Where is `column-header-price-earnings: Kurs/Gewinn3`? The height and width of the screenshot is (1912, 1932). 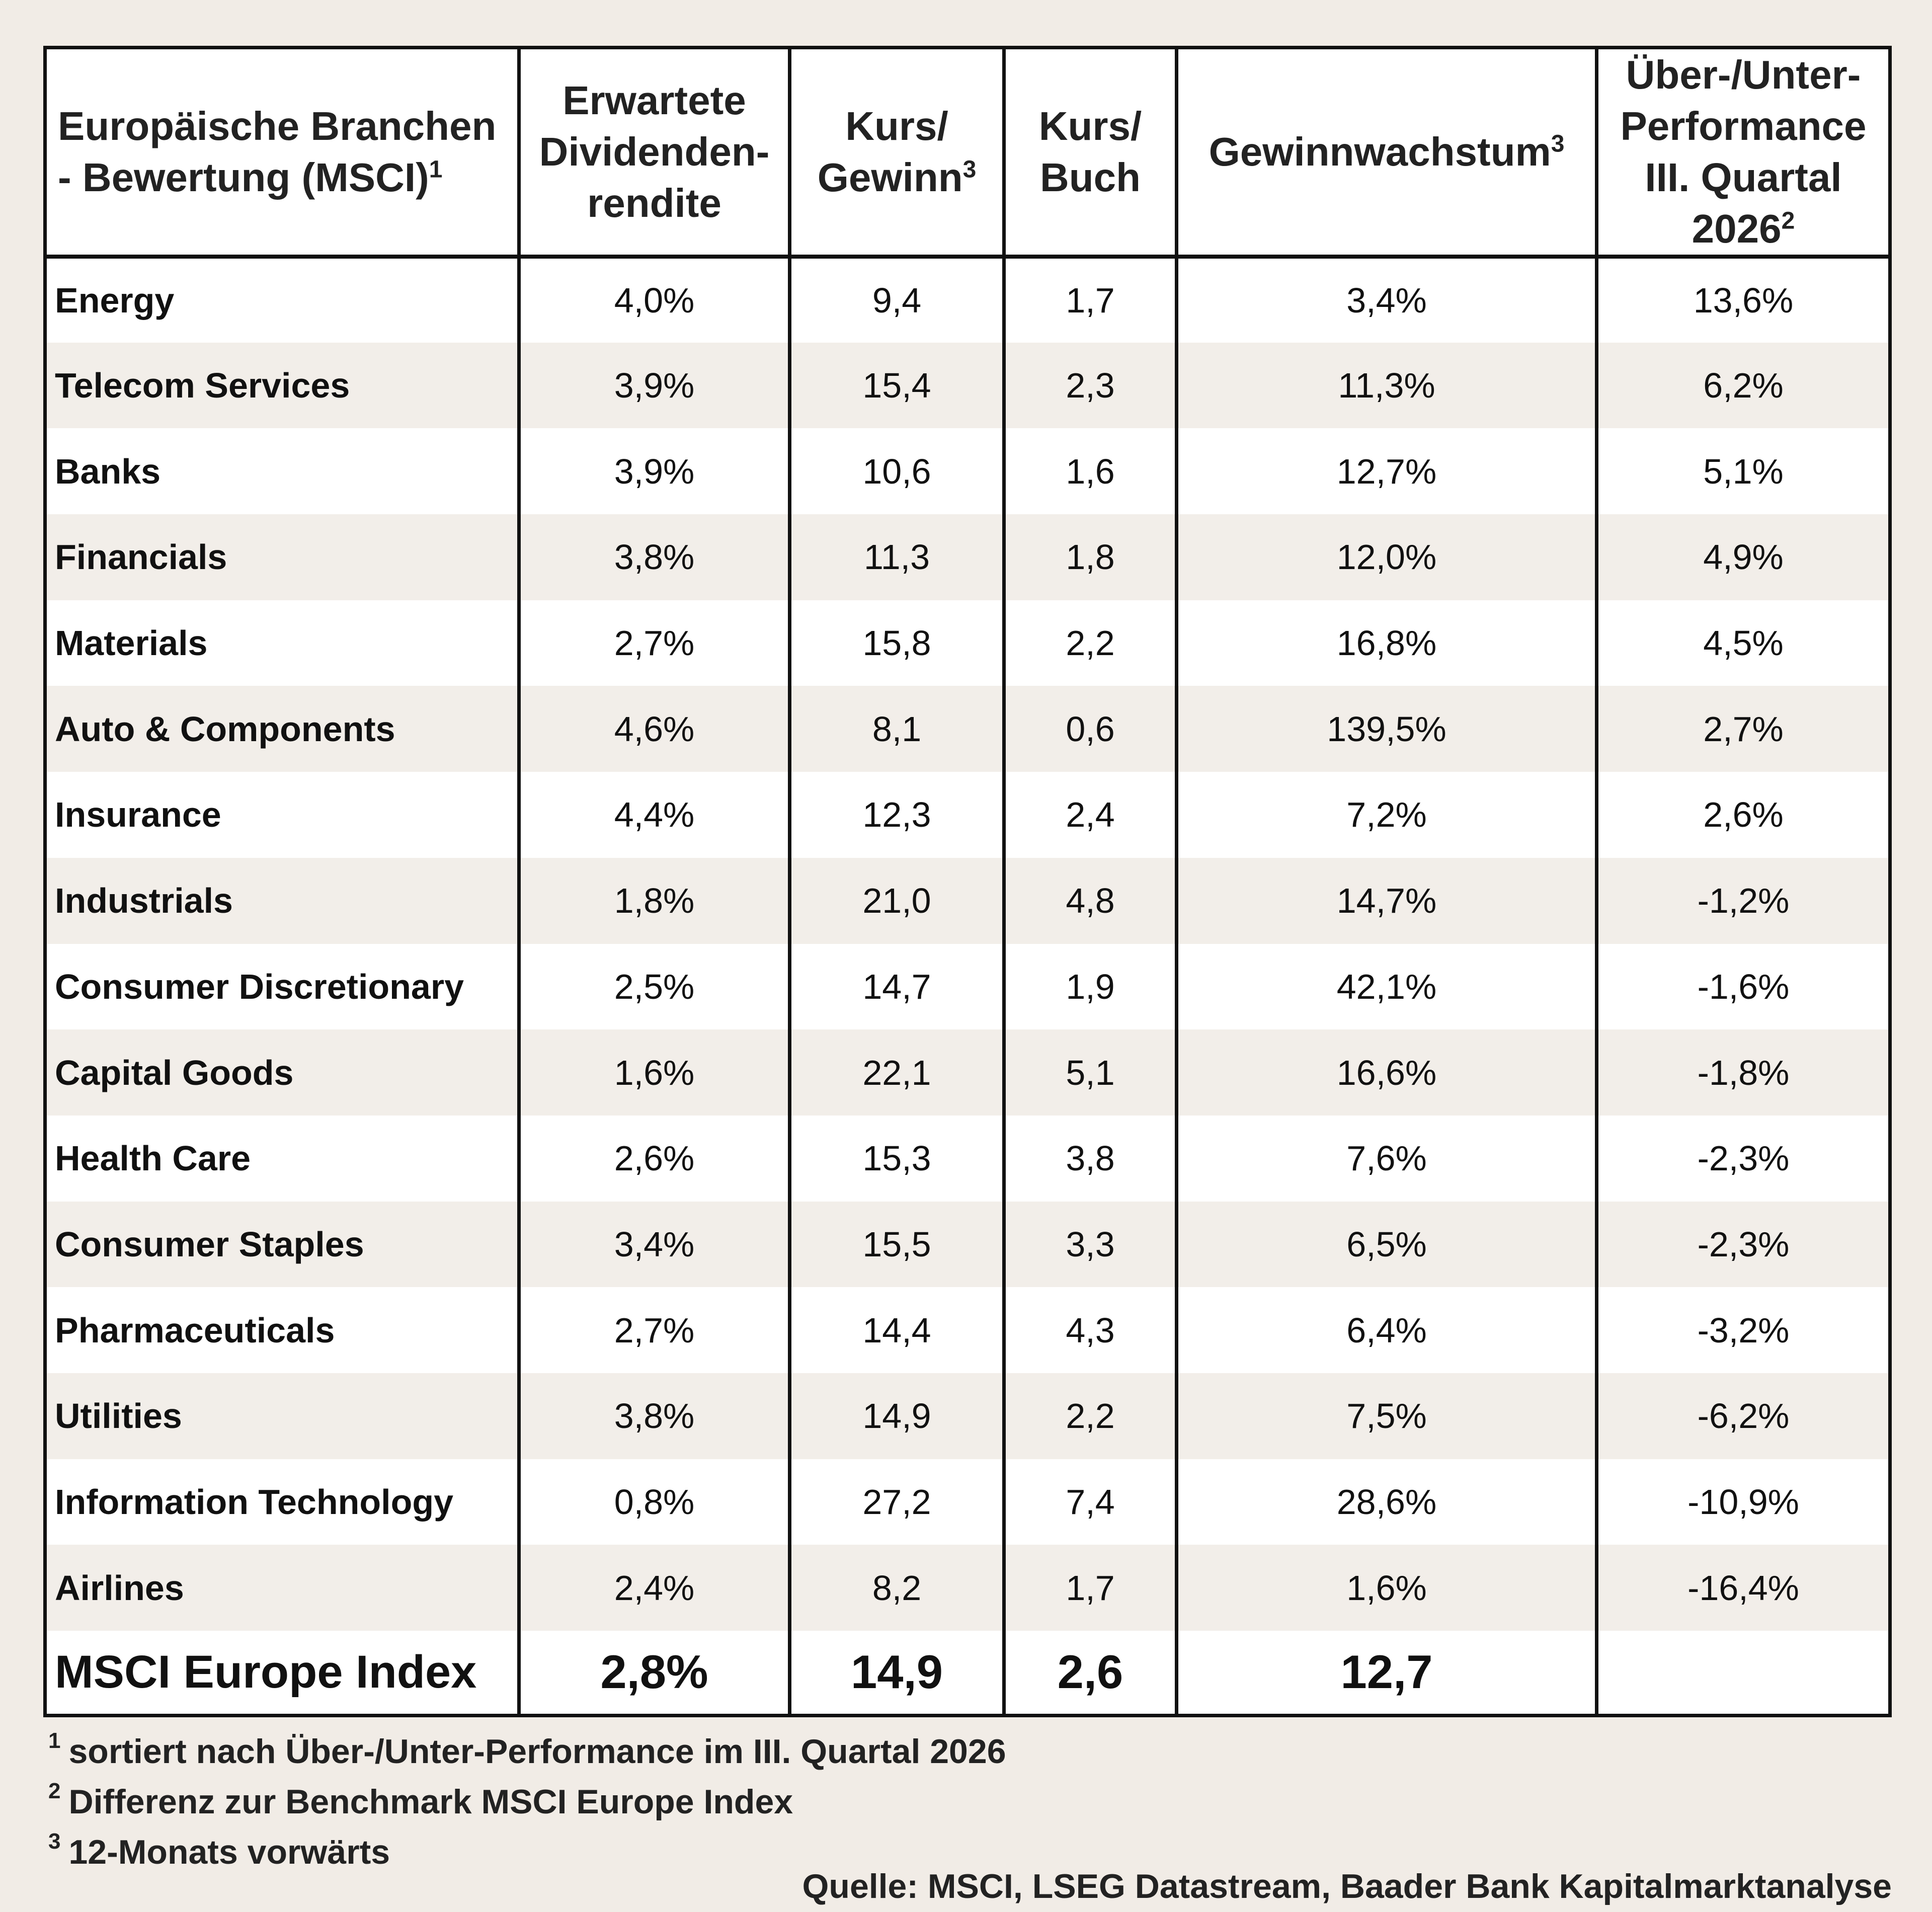 column-header-price-earnings: Kurs/Gewinn3 is located at coordinates (896, 153).